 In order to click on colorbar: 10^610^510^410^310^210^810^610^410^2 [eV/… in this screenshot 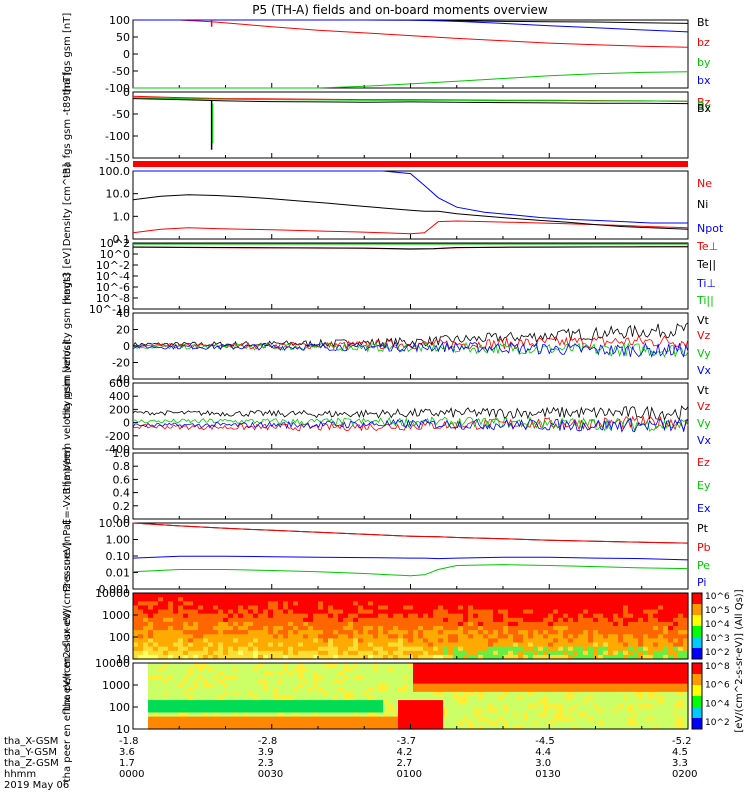, I will do `click(718, 661)`.